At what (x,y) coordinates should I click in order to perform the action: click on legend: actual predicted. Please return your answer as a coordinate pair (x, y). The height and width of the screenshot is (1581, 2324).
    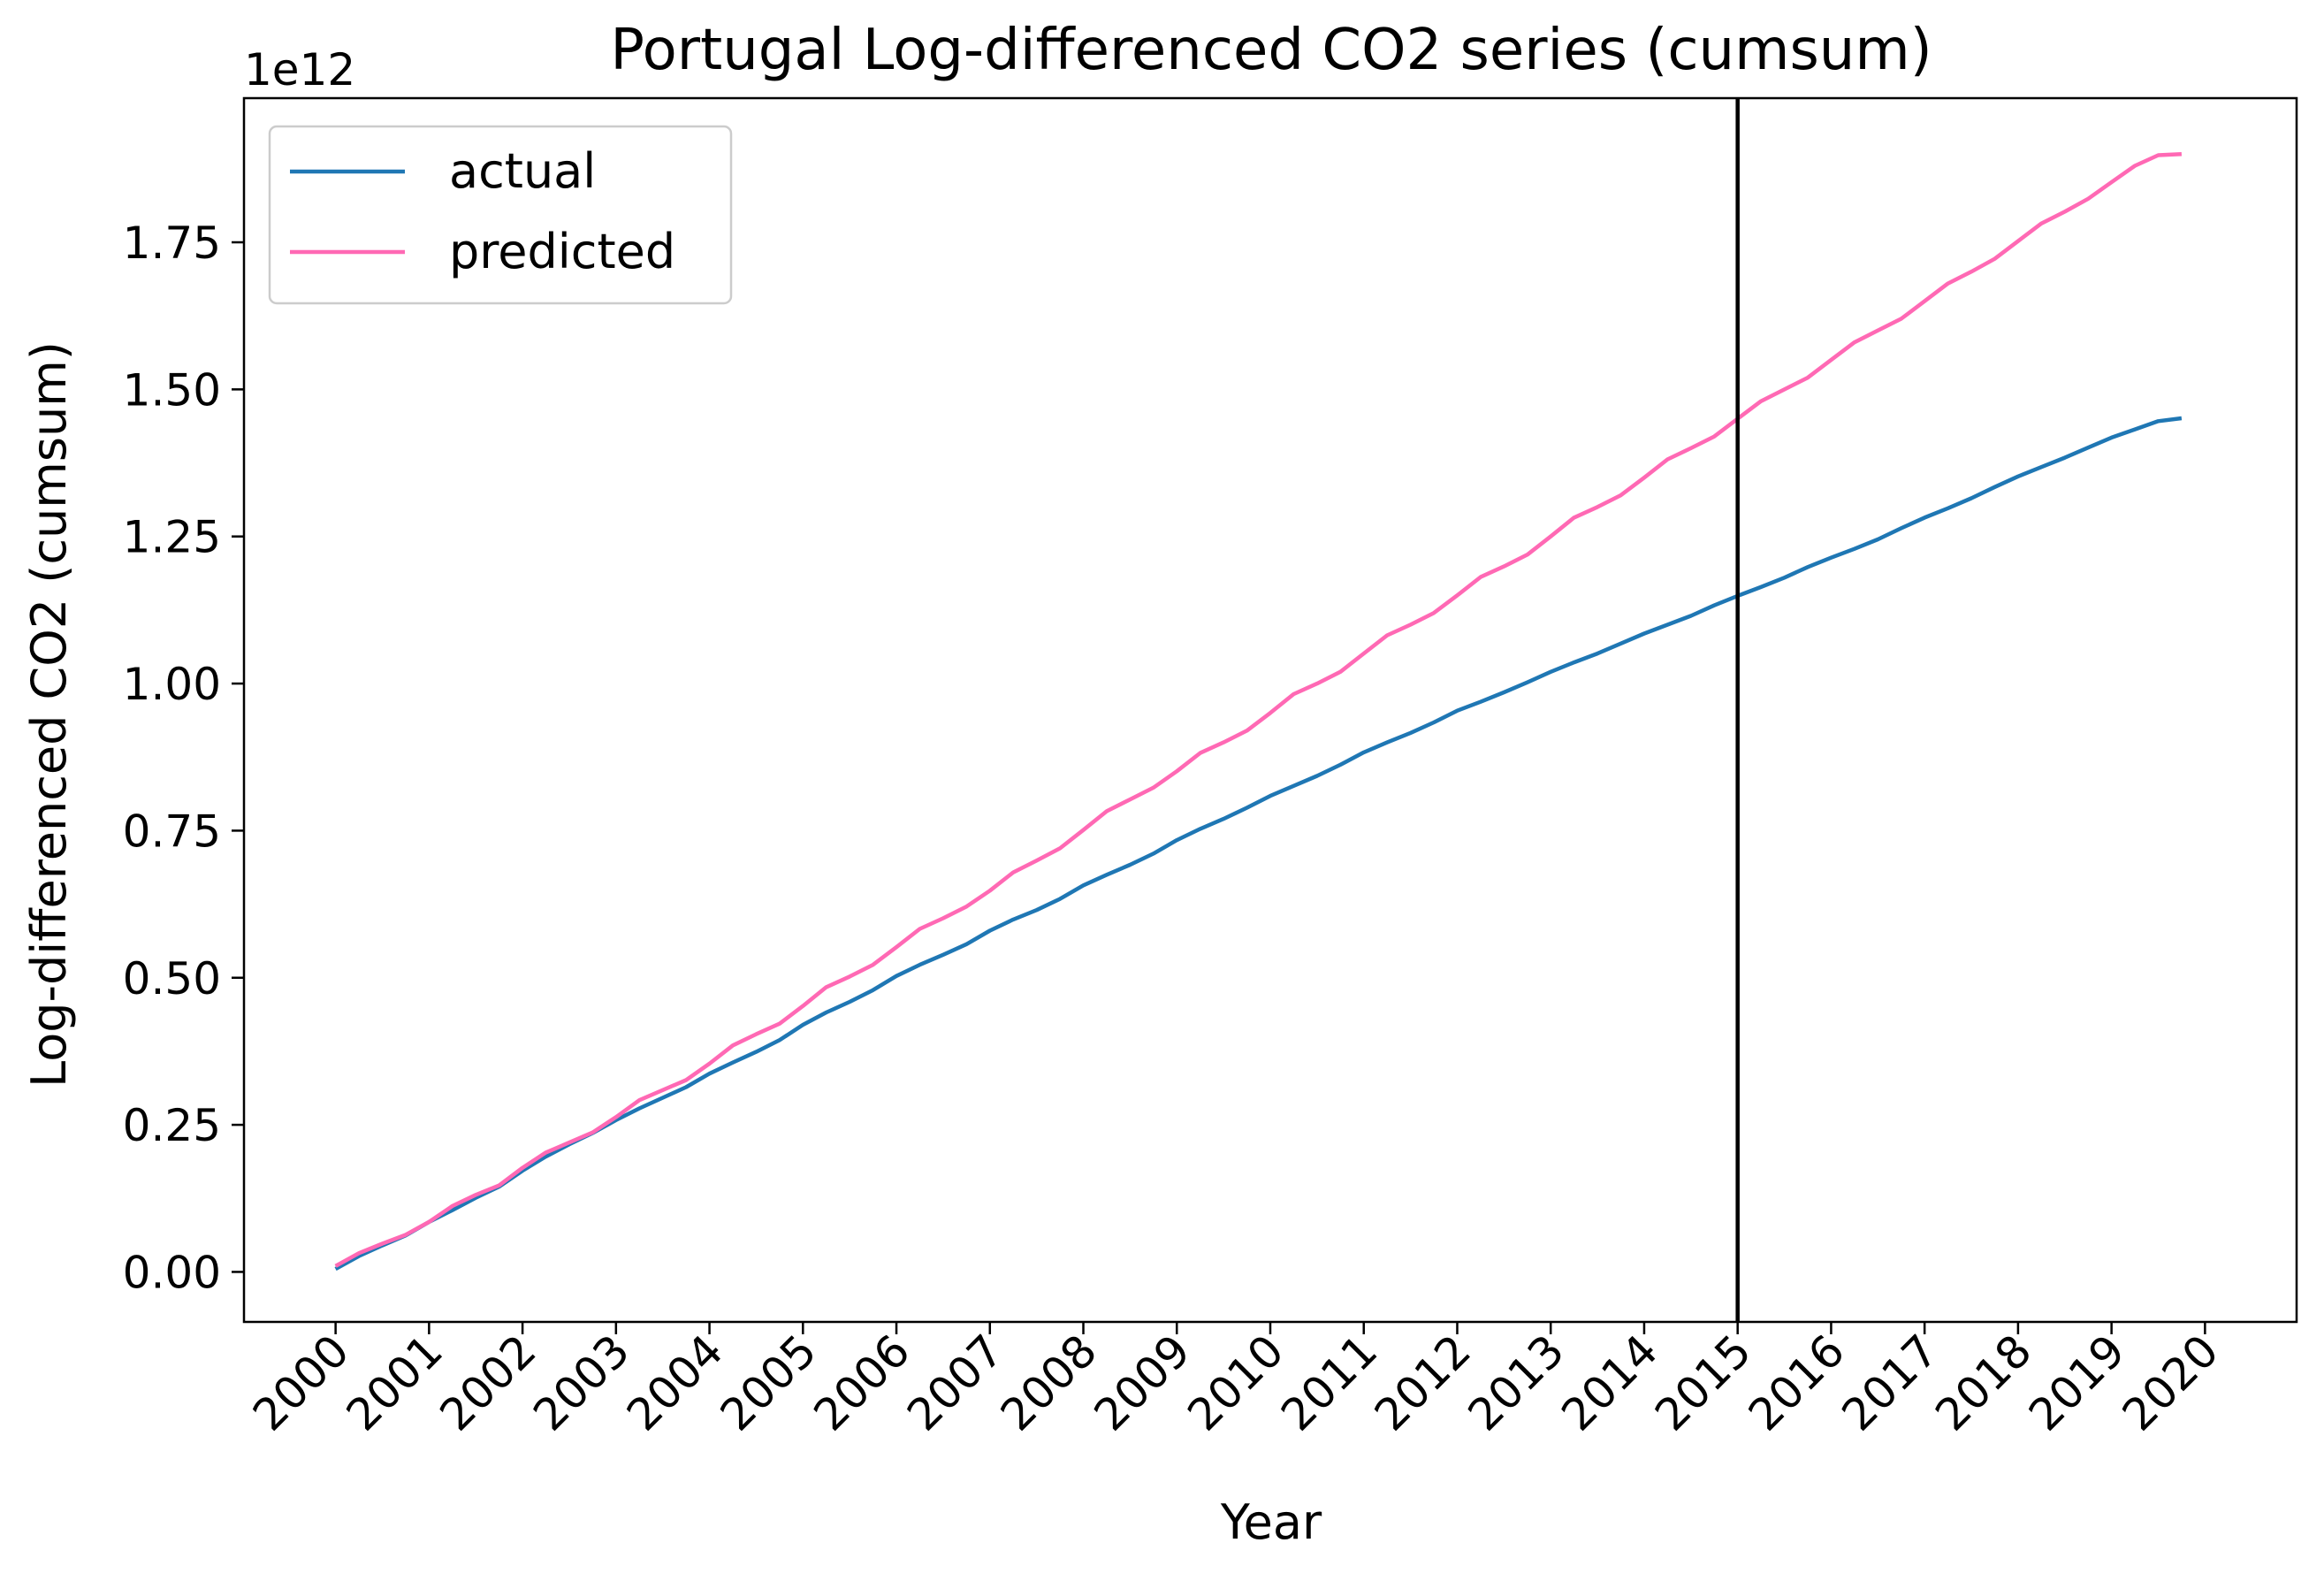
    Looking at the image, I should click on (500, 215).